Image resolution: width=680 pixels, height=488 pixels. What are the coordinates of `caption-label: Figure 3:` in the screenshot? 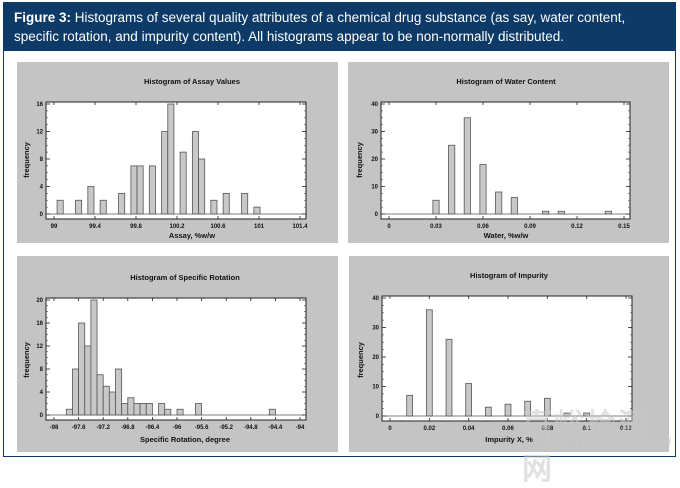 It's located at (43, 17).